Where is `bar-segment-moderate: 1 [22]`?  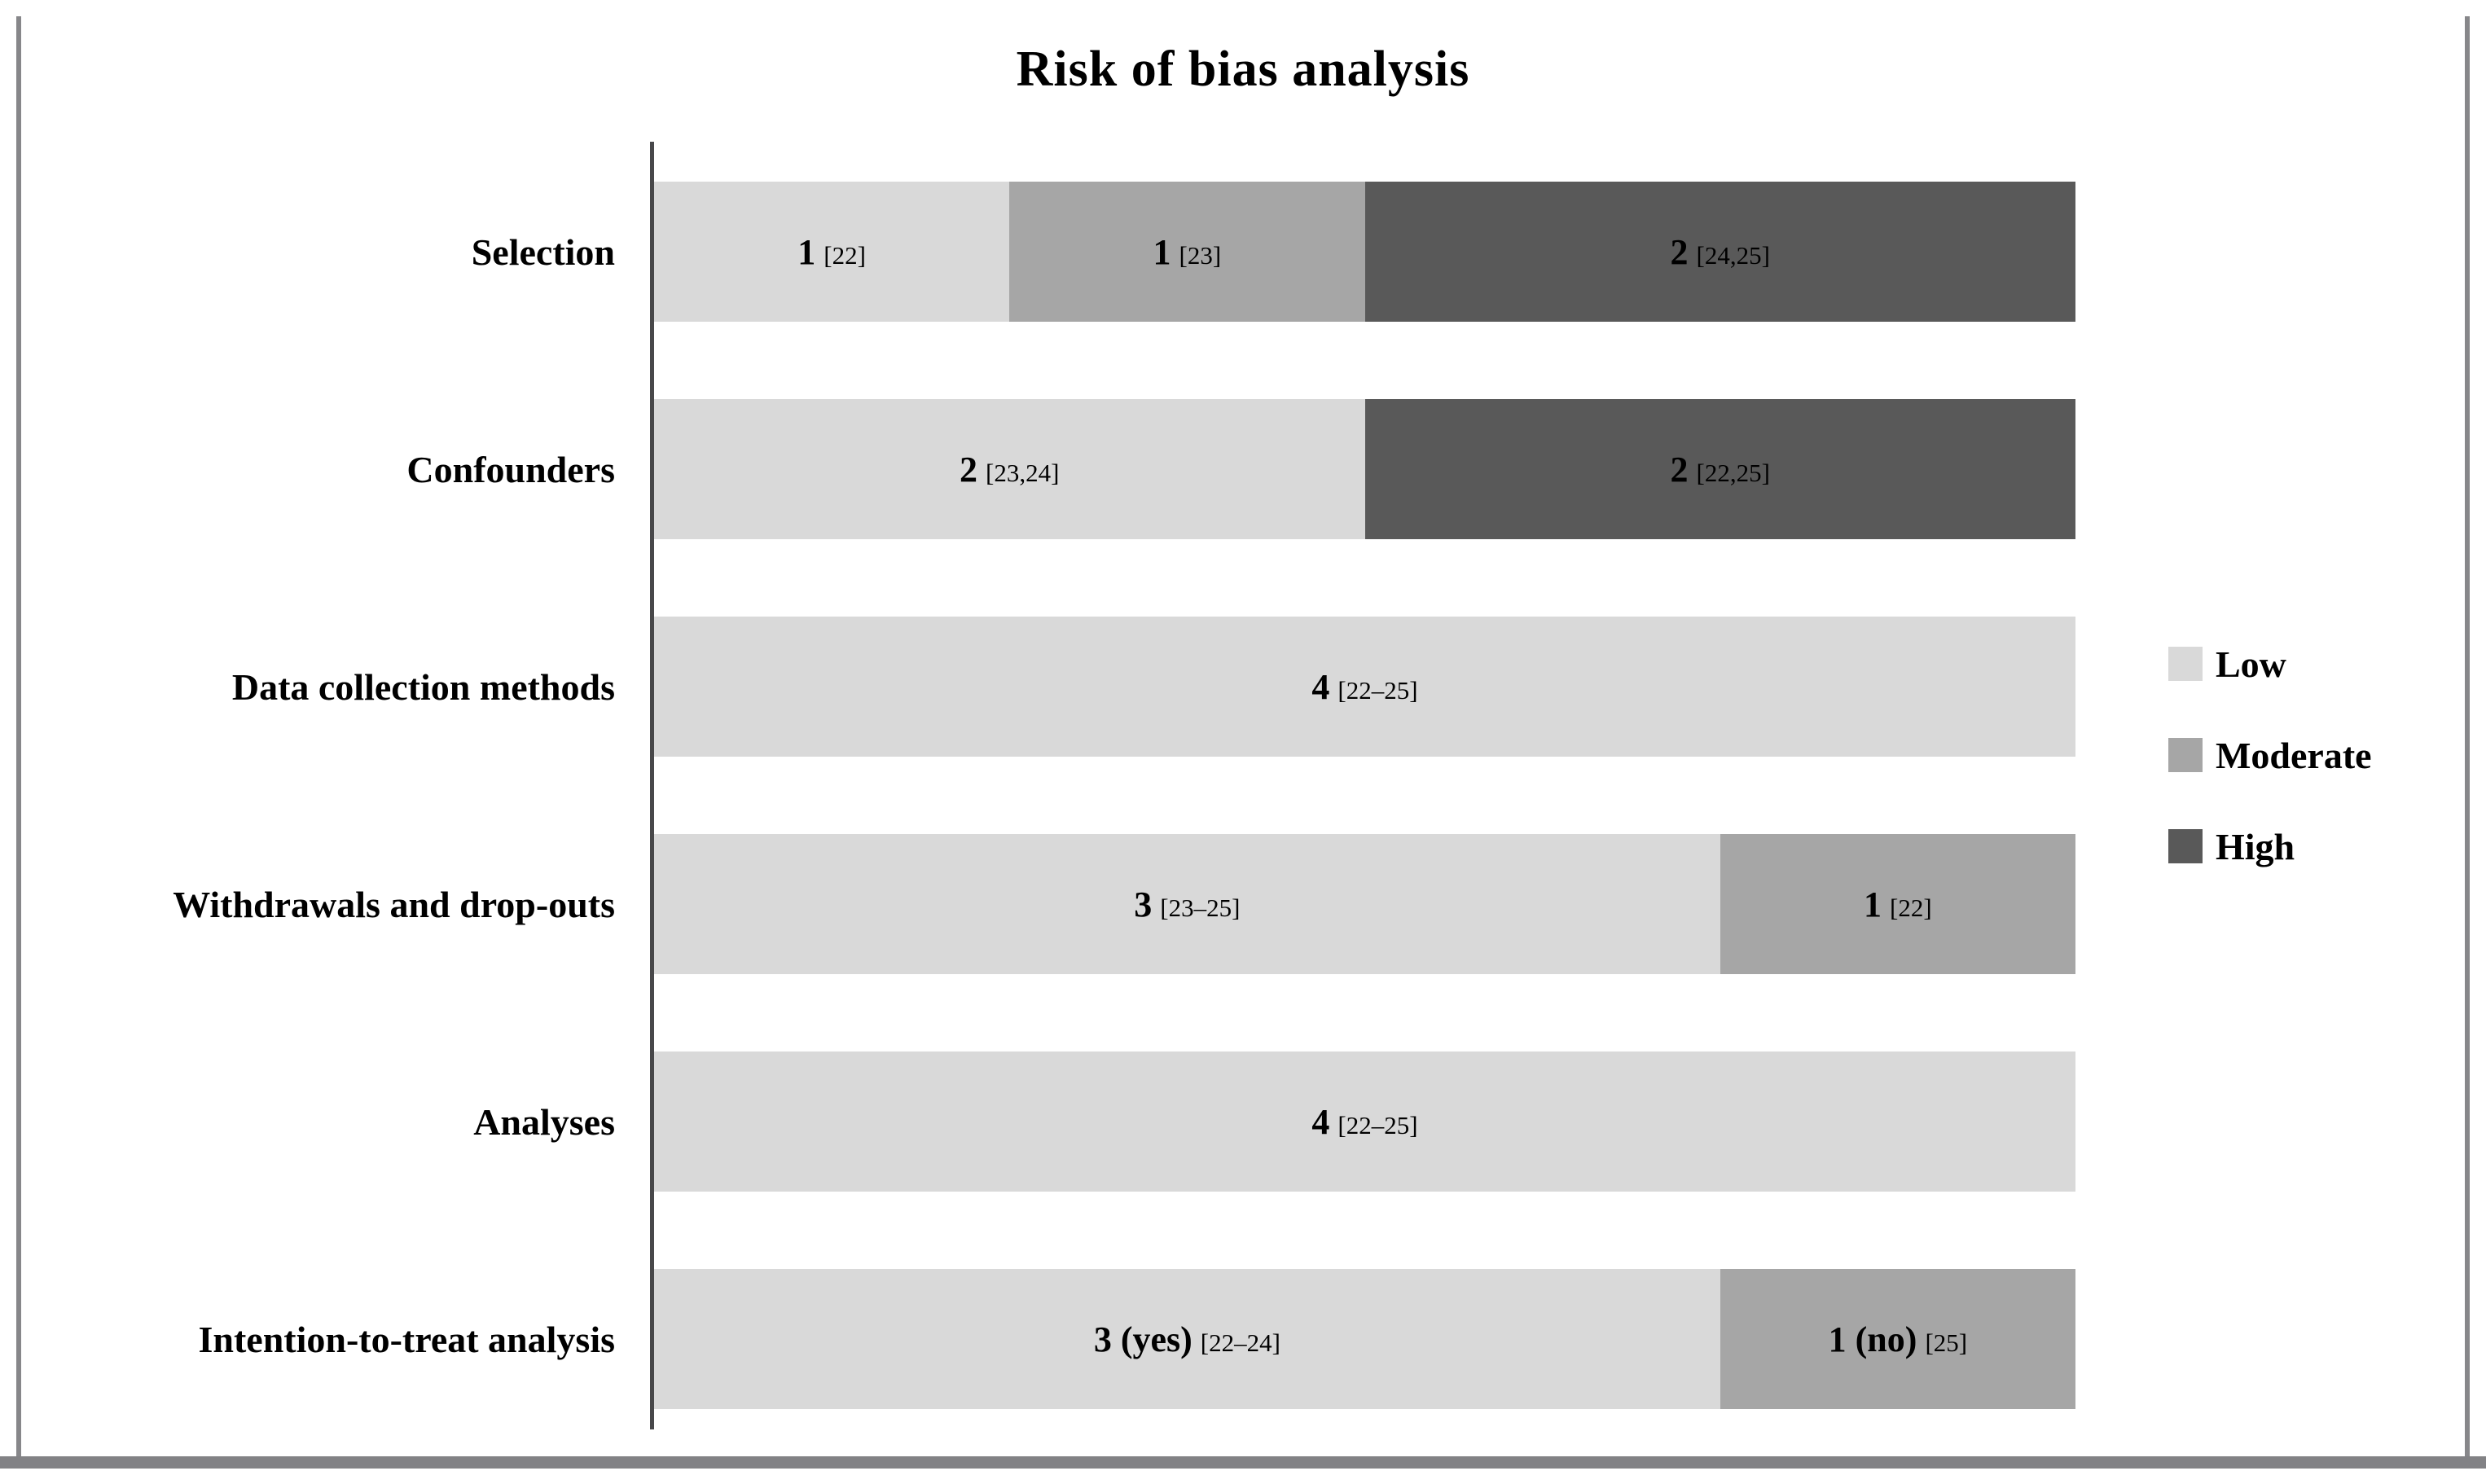
bar-segment-moderate: 1 [22] is located at coordinates (1897, 904).